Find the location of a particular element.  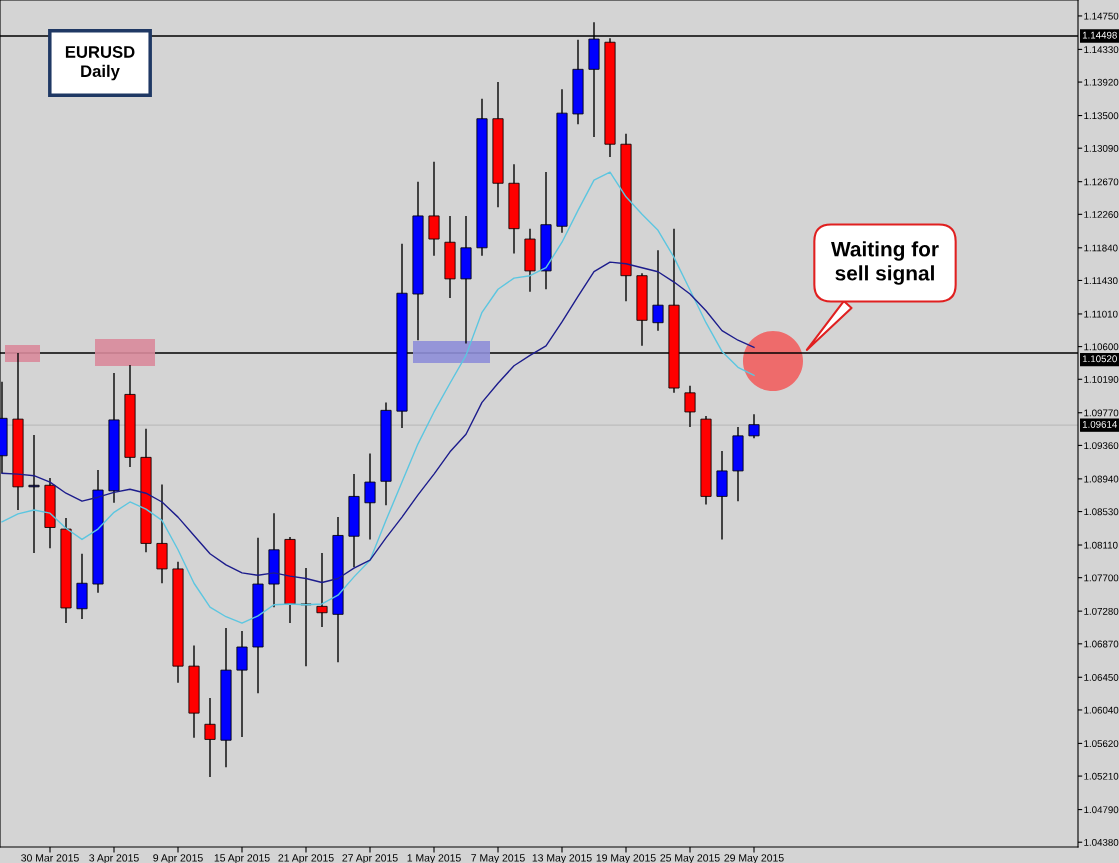

y-tick-label: 1.10600 is located at coordinates (1101, 347).